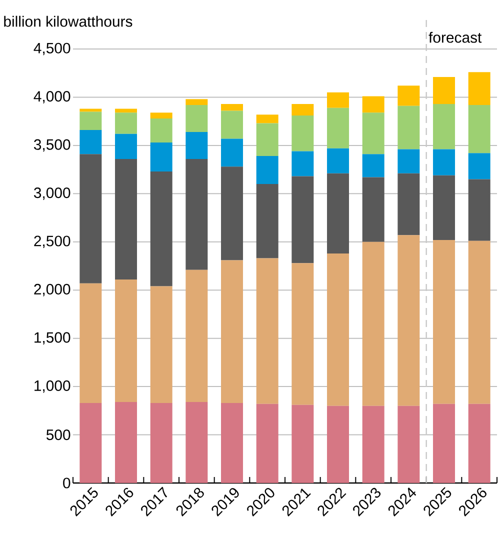  Describe the element at coordinates (455, 37) in the screenshot. I see `ref-line-label: forecast` at that location.